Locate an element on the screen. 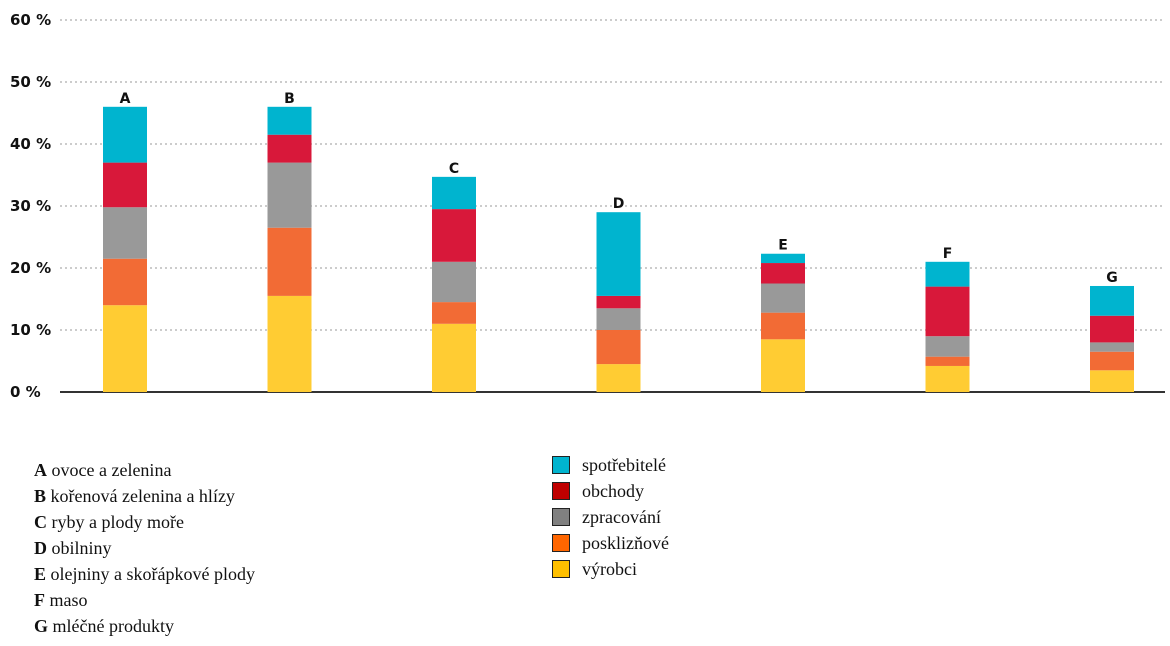 The width and height of the screenshot is (1170, 646). series-legend-item: posklizňové is located at coordinates (610, 543).